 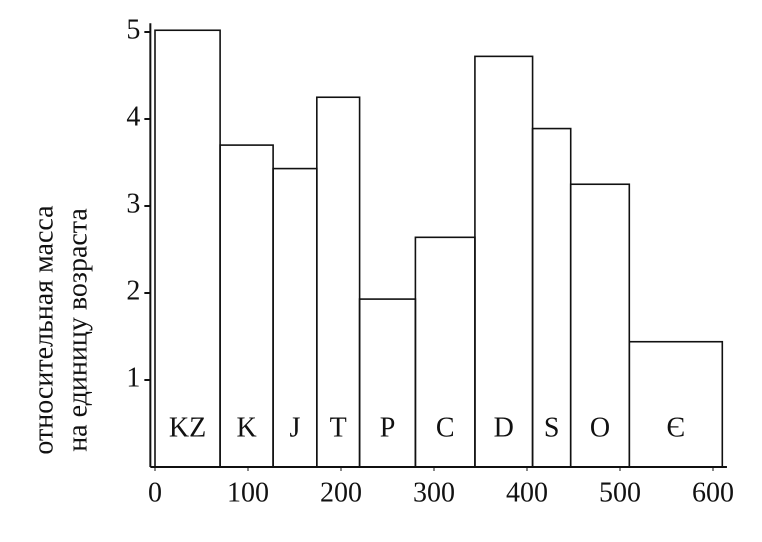 What do you see at coordinates (620, 492) in the screenshot?
I see `x-tick-label: 500` at bounding box center [620, 492].